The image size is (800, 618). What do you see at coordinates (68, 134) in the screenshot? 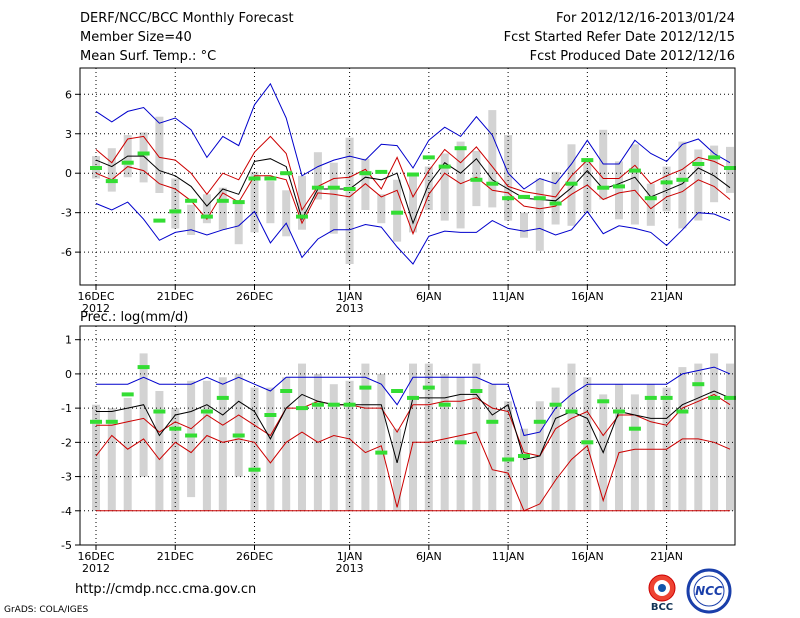
I see `temp-y-tick-label: 3` at bounding box center [68, 134].